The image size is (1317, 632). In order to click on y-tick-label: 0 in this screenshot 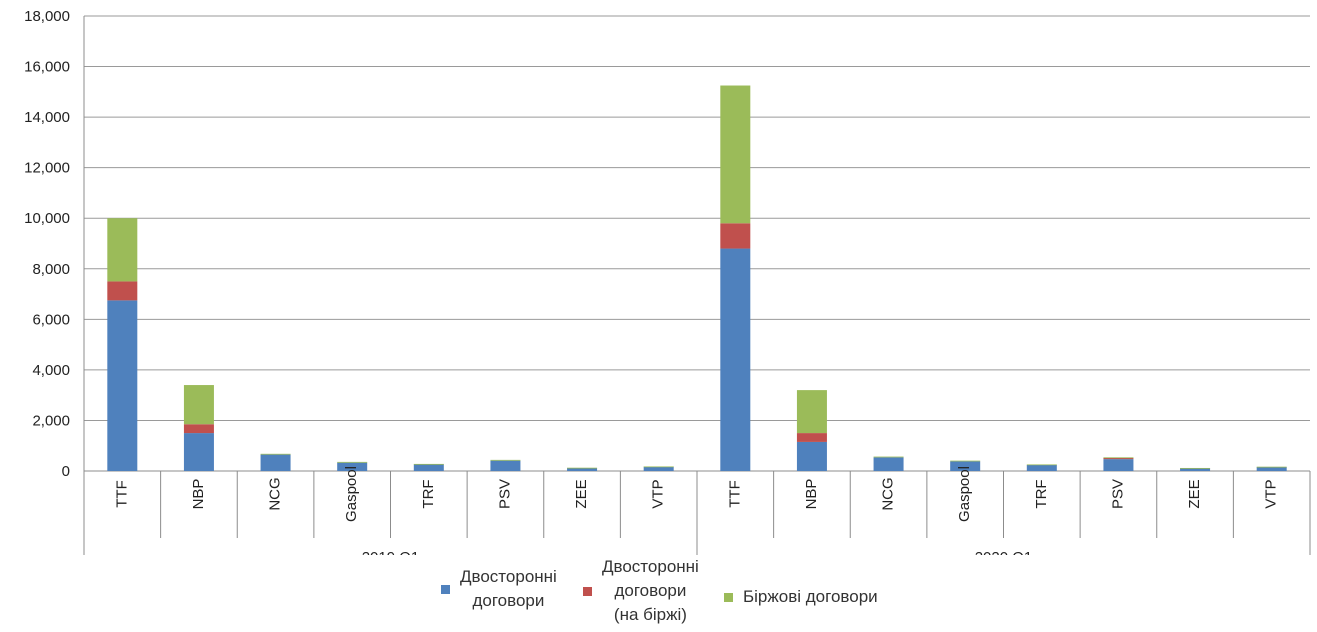, I will do `click(66, 471)`.